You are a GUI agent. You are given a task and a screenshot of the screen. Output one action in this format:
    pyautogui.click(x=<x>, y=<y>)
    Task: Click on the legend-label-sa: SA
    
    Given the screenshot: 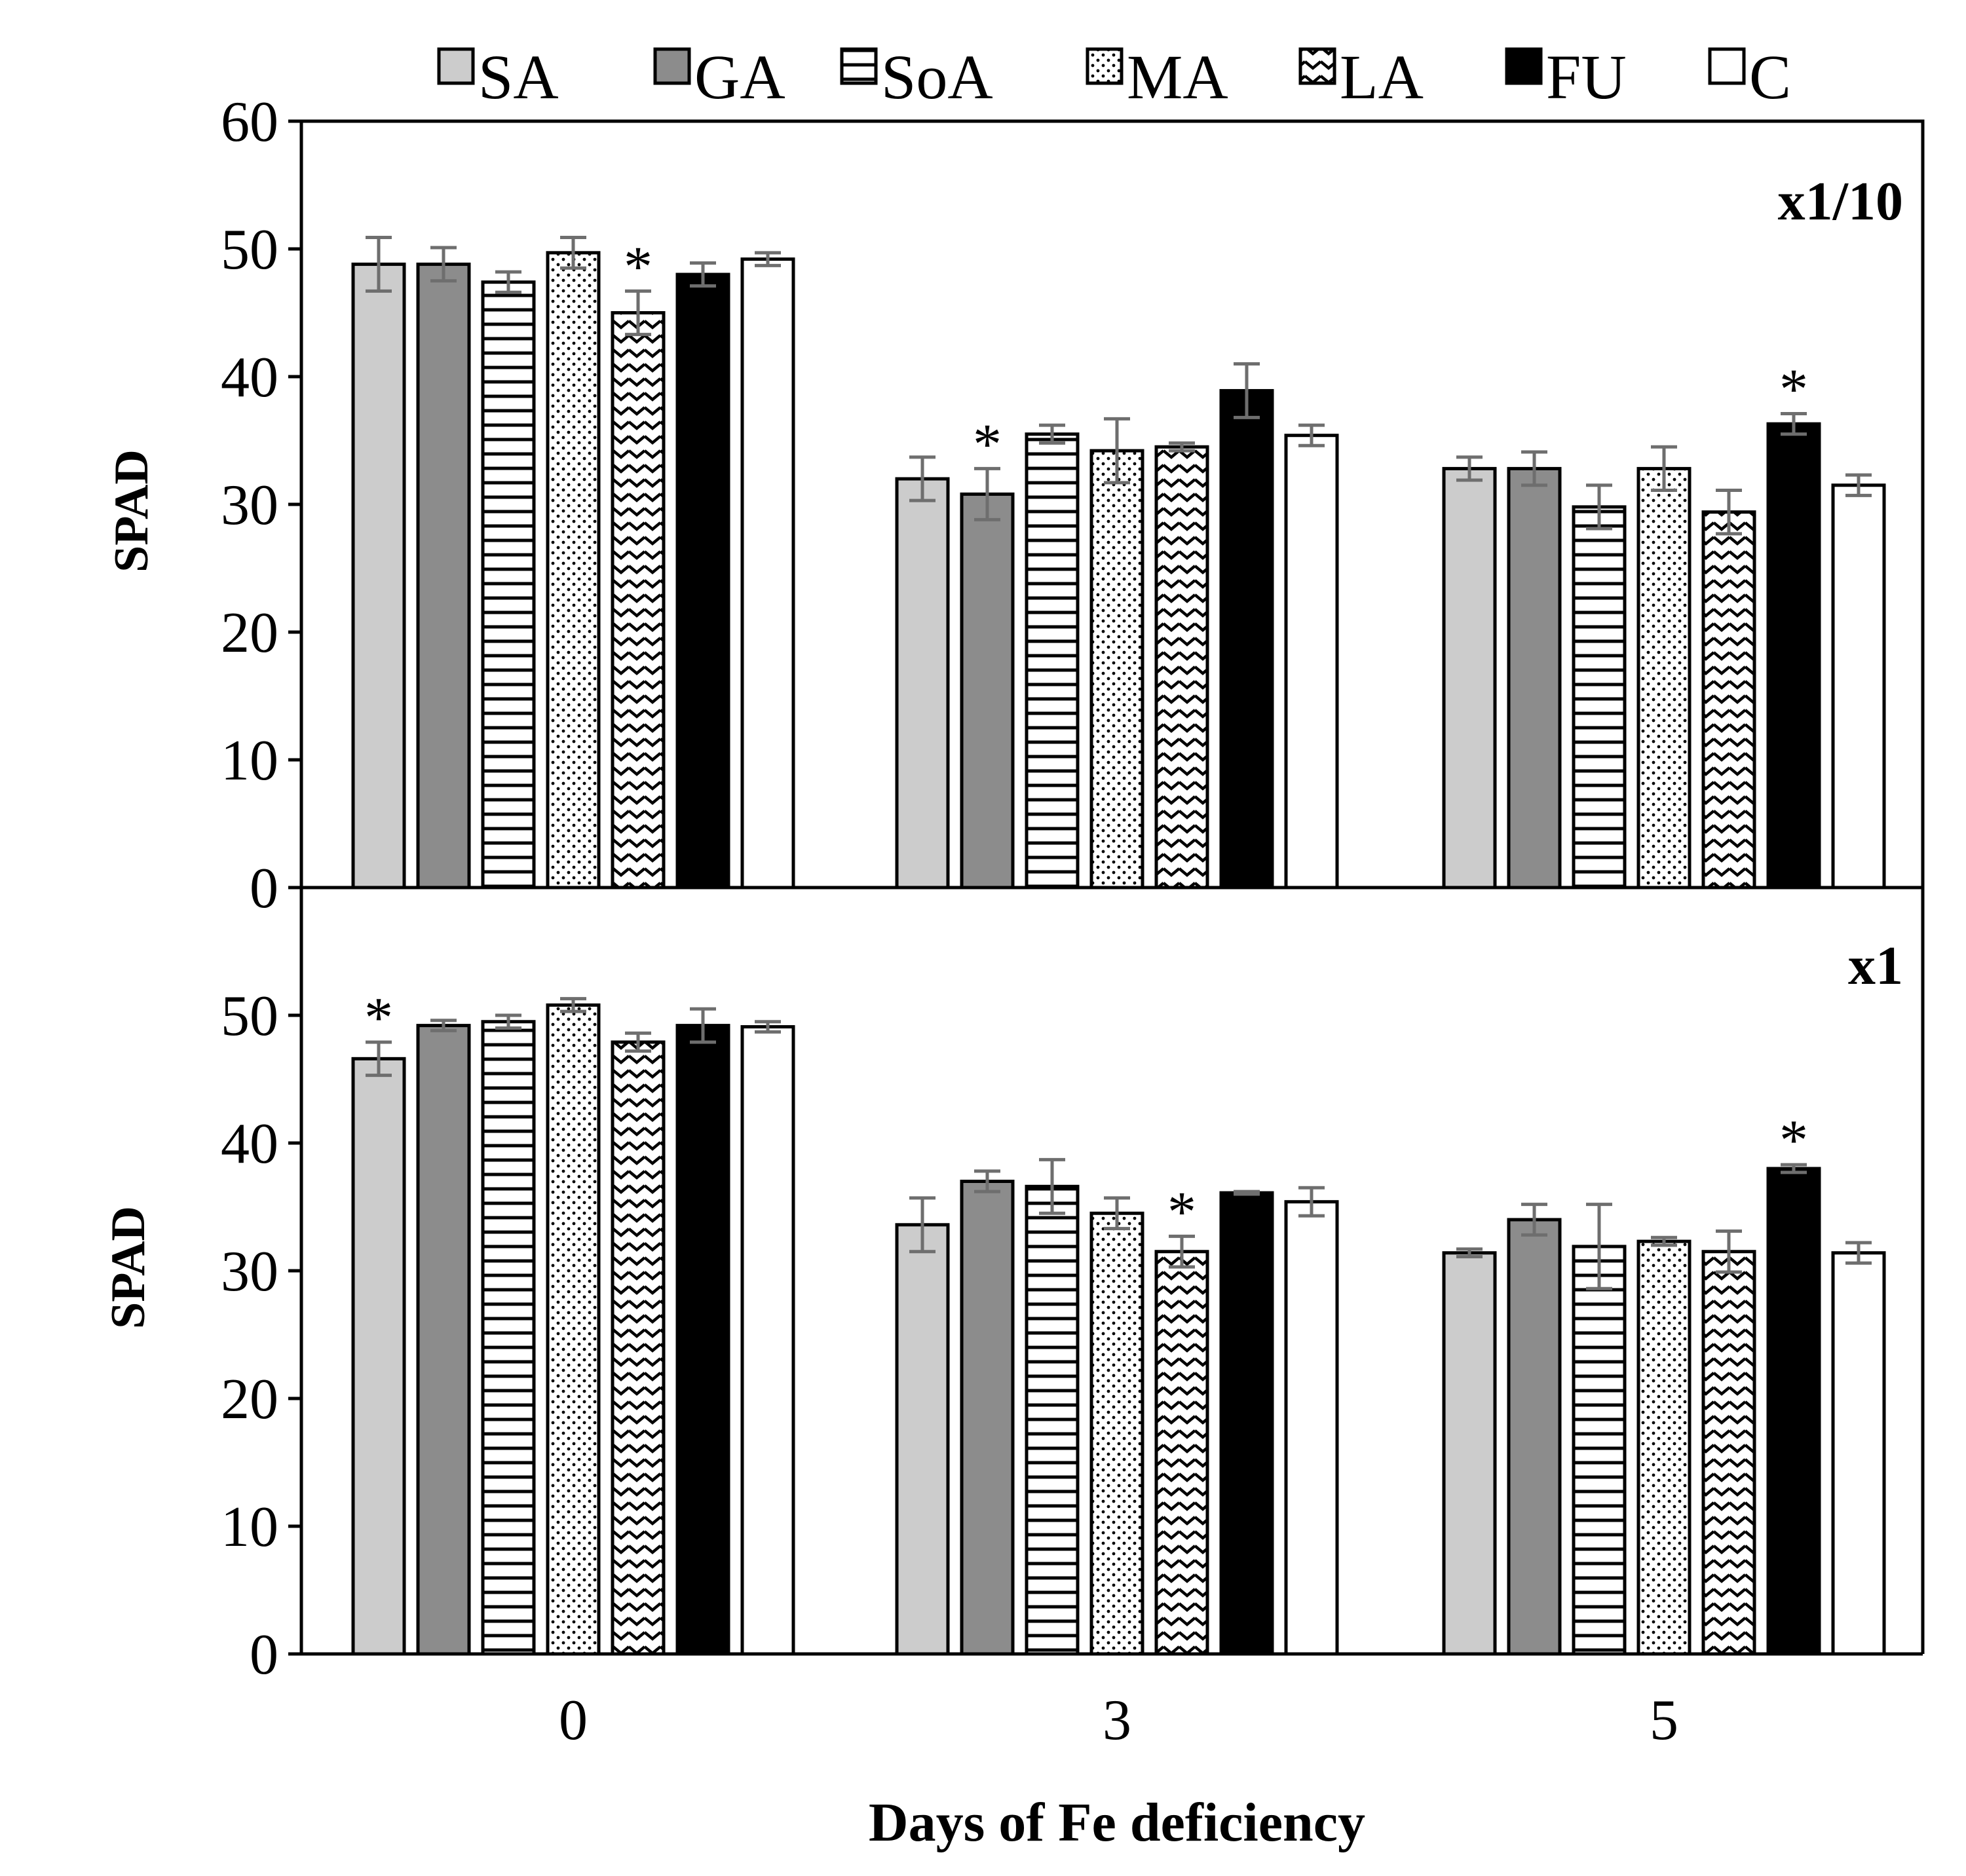 What is the action you would take?
    pyautogui.click(x=518, y=77)
    